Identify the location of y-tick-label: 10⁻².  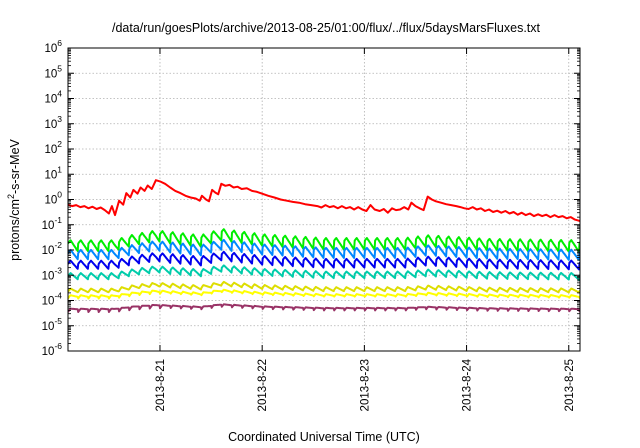
(52, 248).